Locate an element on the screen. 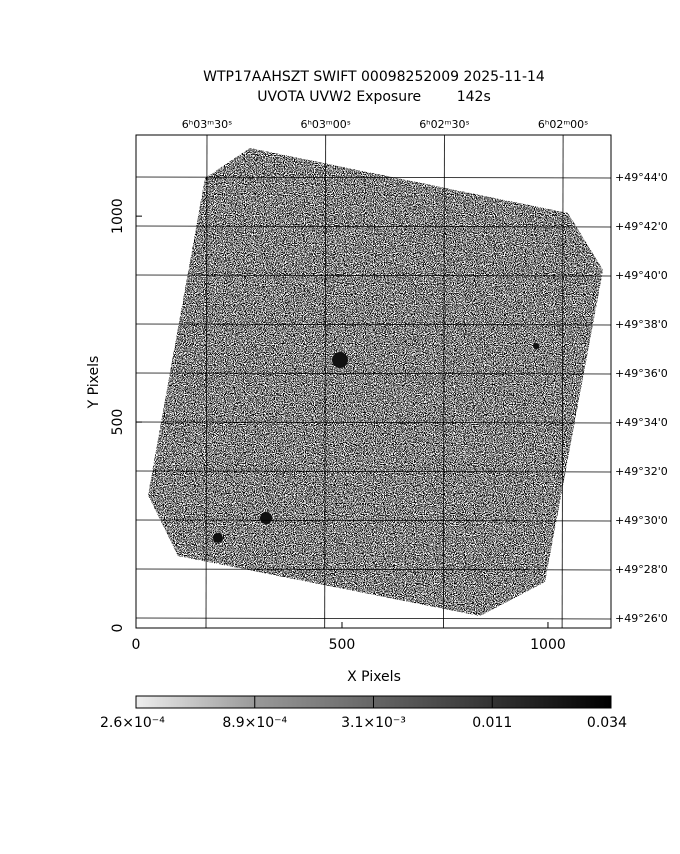  dec-label: +49°32'0 is located at coordinates (641, 471).